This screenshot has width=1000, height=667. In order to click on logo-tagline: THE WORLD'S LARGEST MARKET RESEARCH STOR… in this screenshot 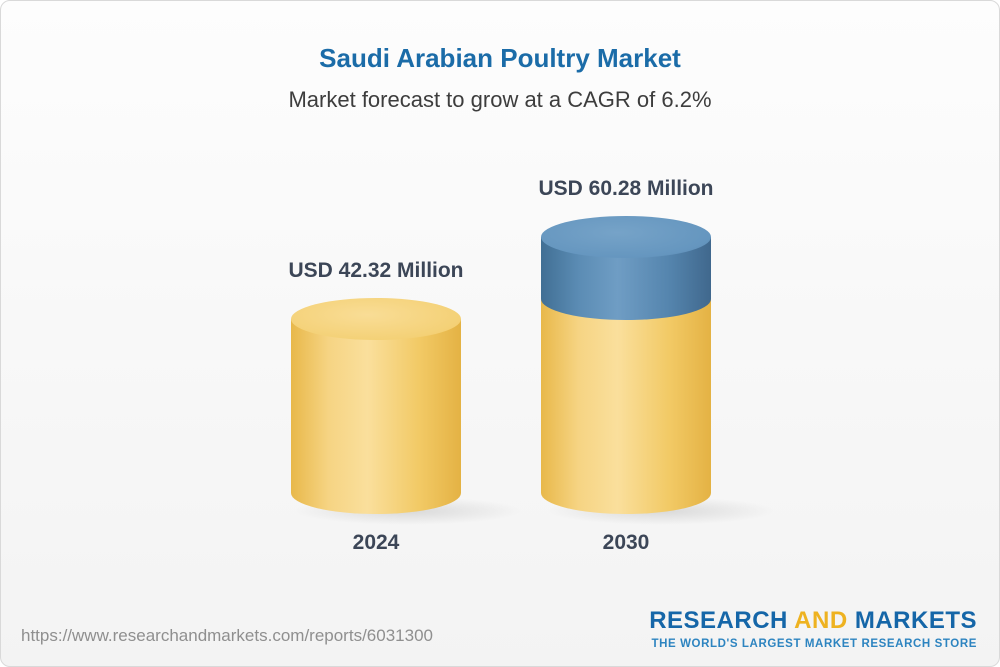, I will do `click(814, 644)`.